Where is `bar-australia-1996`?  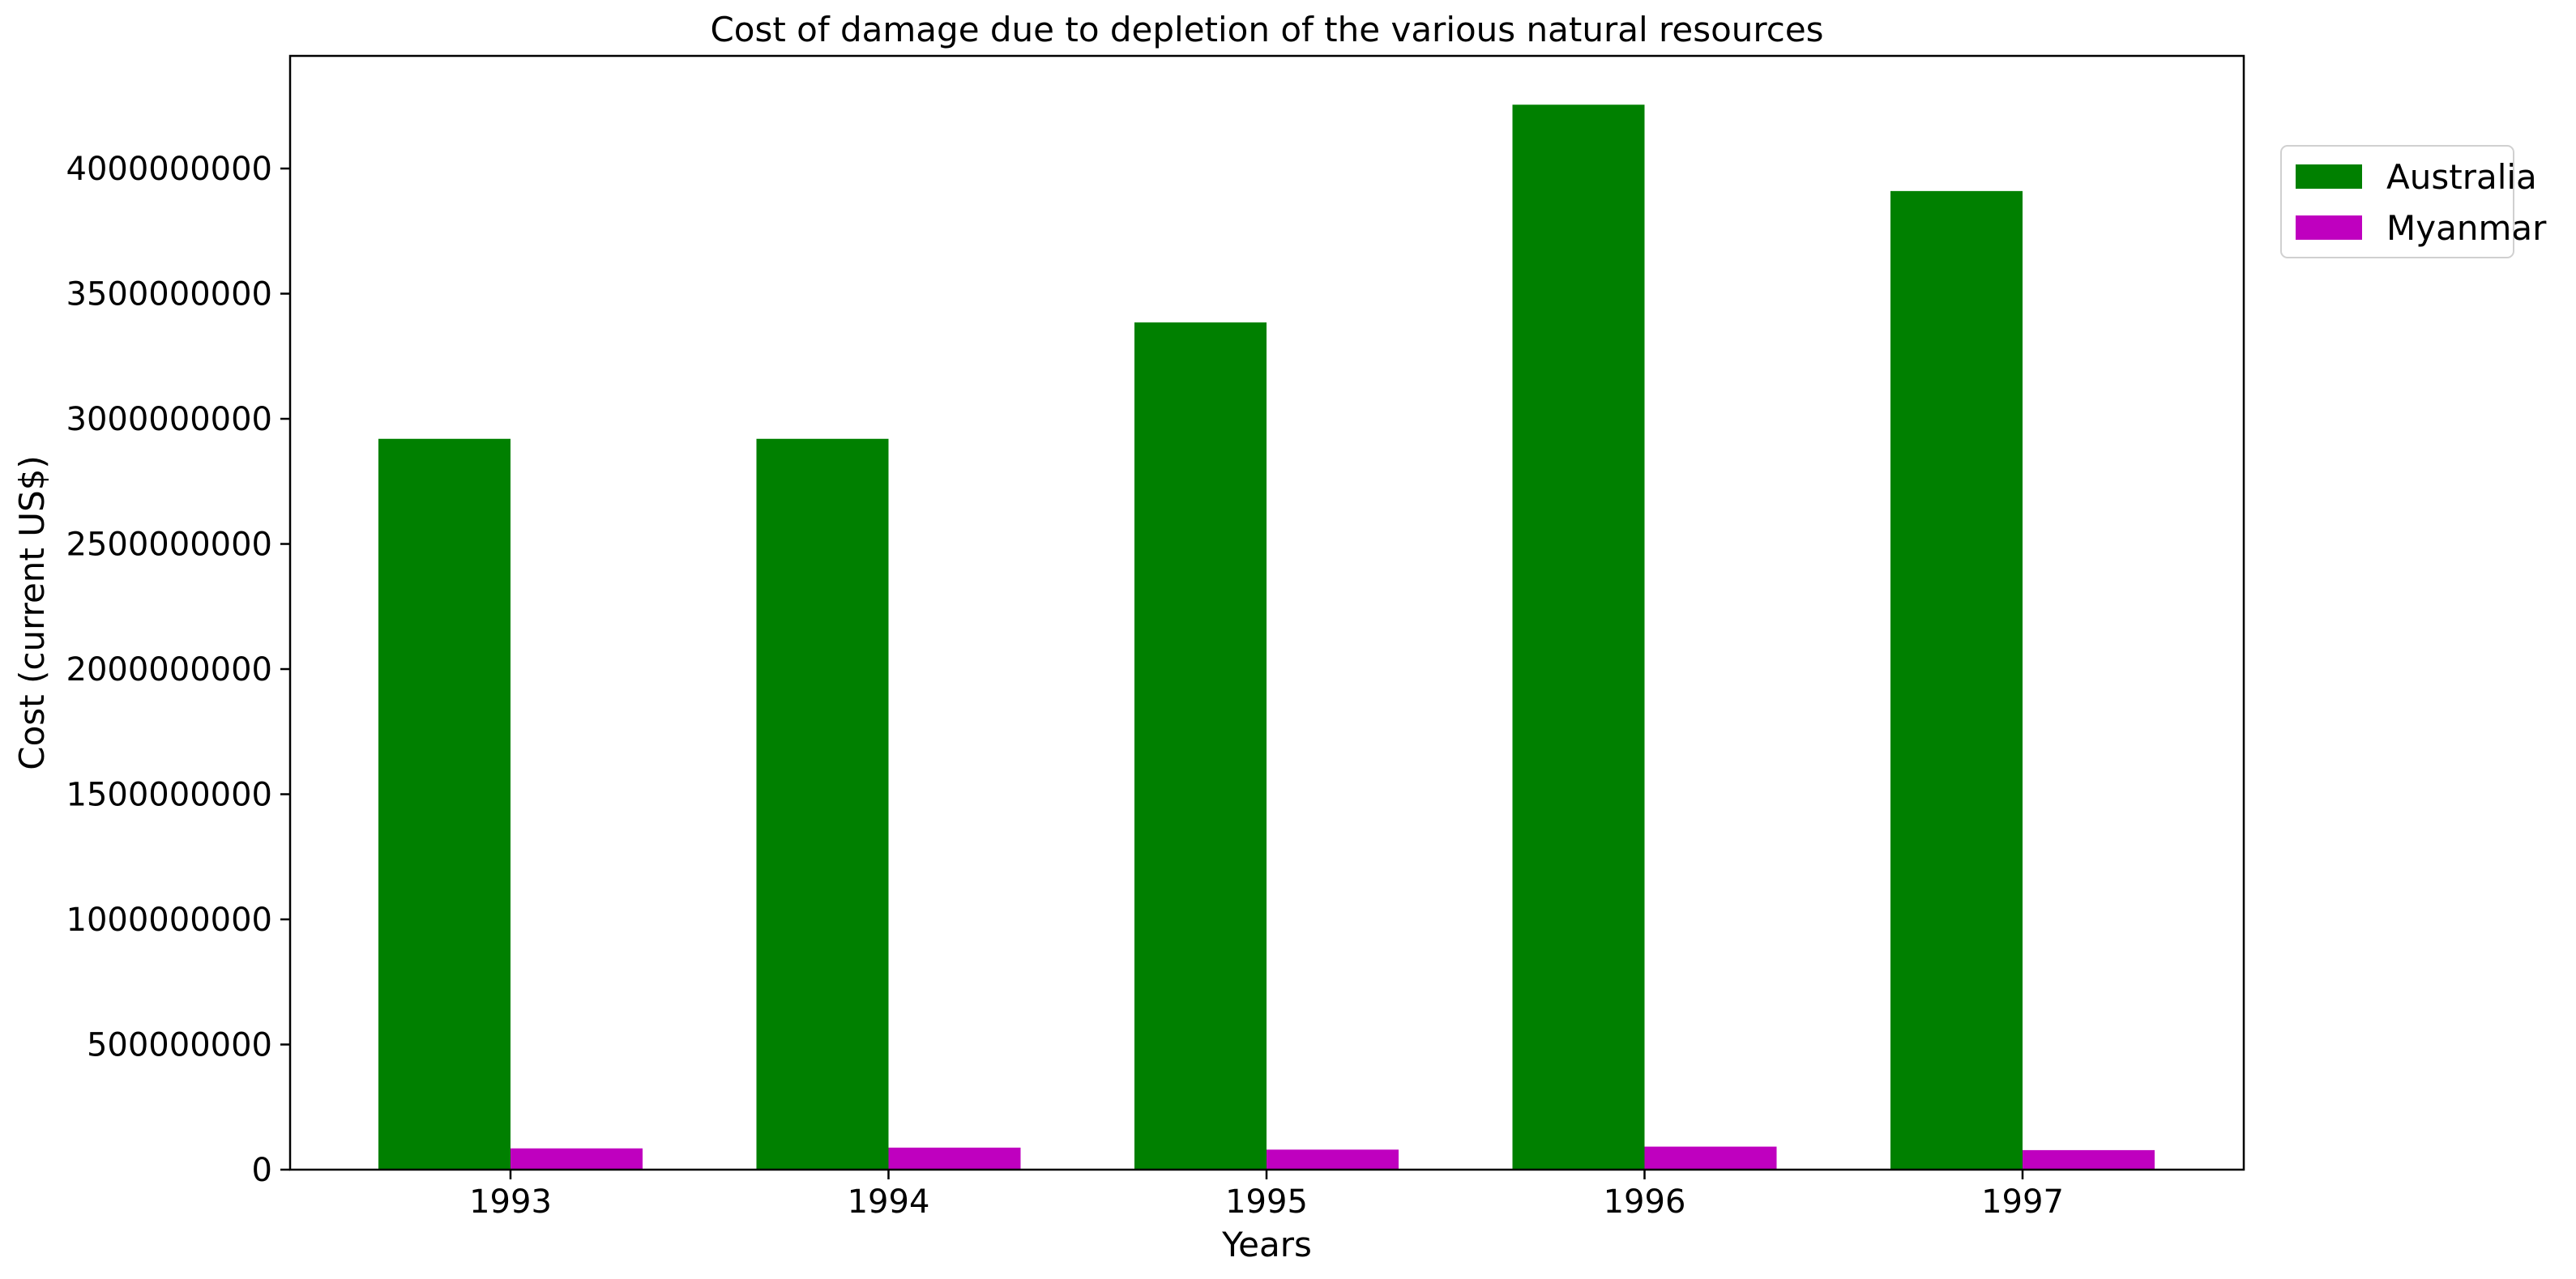
bar-australia-1996 is located at coordinates (1578, 637).